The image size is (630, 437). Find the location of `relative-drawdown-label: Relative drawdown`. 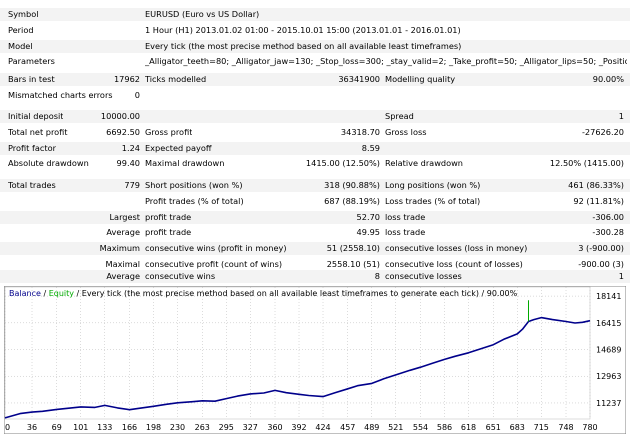

relative-drawdown-label: Relative drawdown is located at coordinates (424, 163).